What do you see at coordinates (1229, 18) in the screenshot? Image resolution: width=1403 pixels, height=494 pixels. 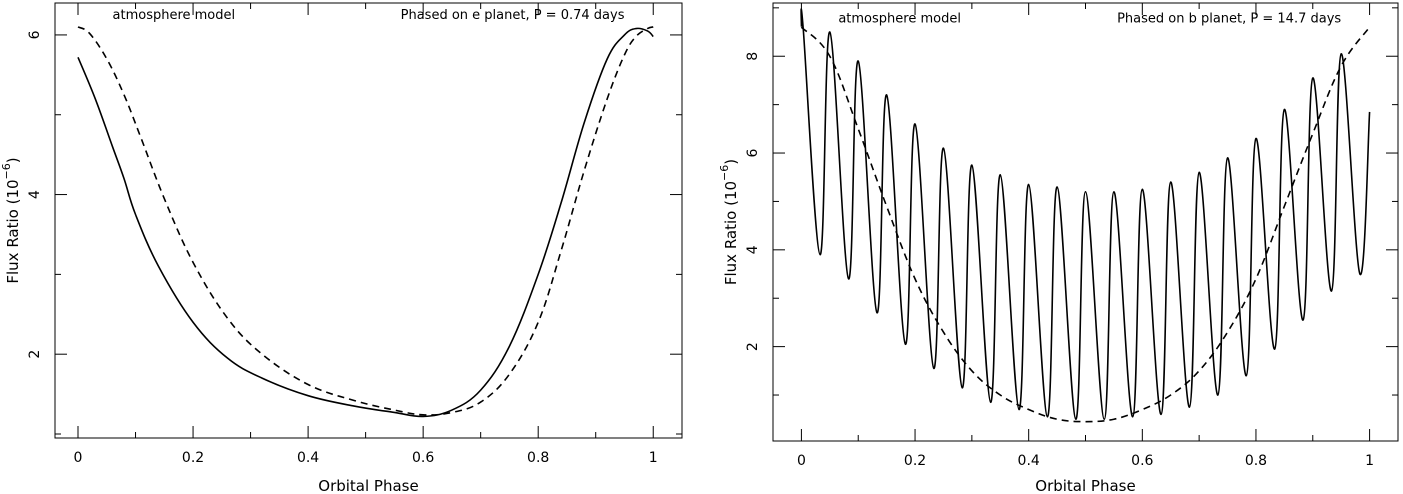 I see `annotation-text: Phased on b planet, P = 14.7 days` at bounding box center [1229, 18].